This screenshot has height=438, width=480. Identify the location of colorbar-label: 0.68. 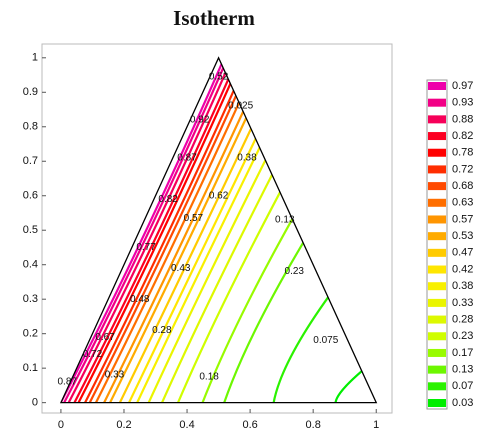
(462, 186).